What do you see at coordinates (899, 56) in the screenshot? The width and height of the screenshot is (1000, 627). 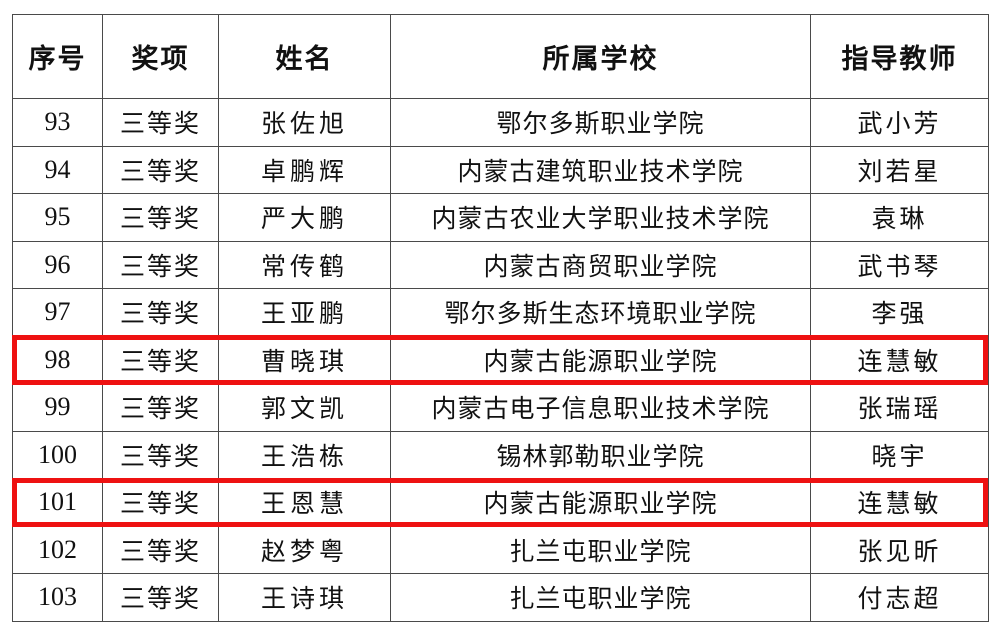 I see `column-header-mentor: 指导教师` at bounding box center [899, 56].